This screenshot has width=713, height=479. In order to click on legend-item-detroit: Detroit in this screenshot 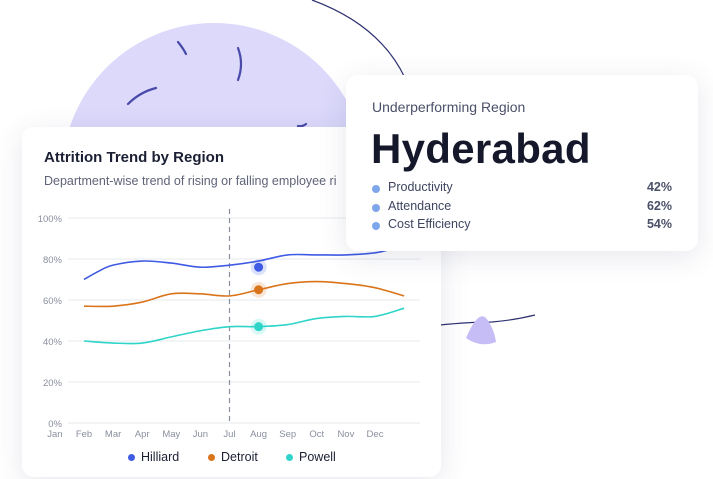, I will do `click(233, 457)`.